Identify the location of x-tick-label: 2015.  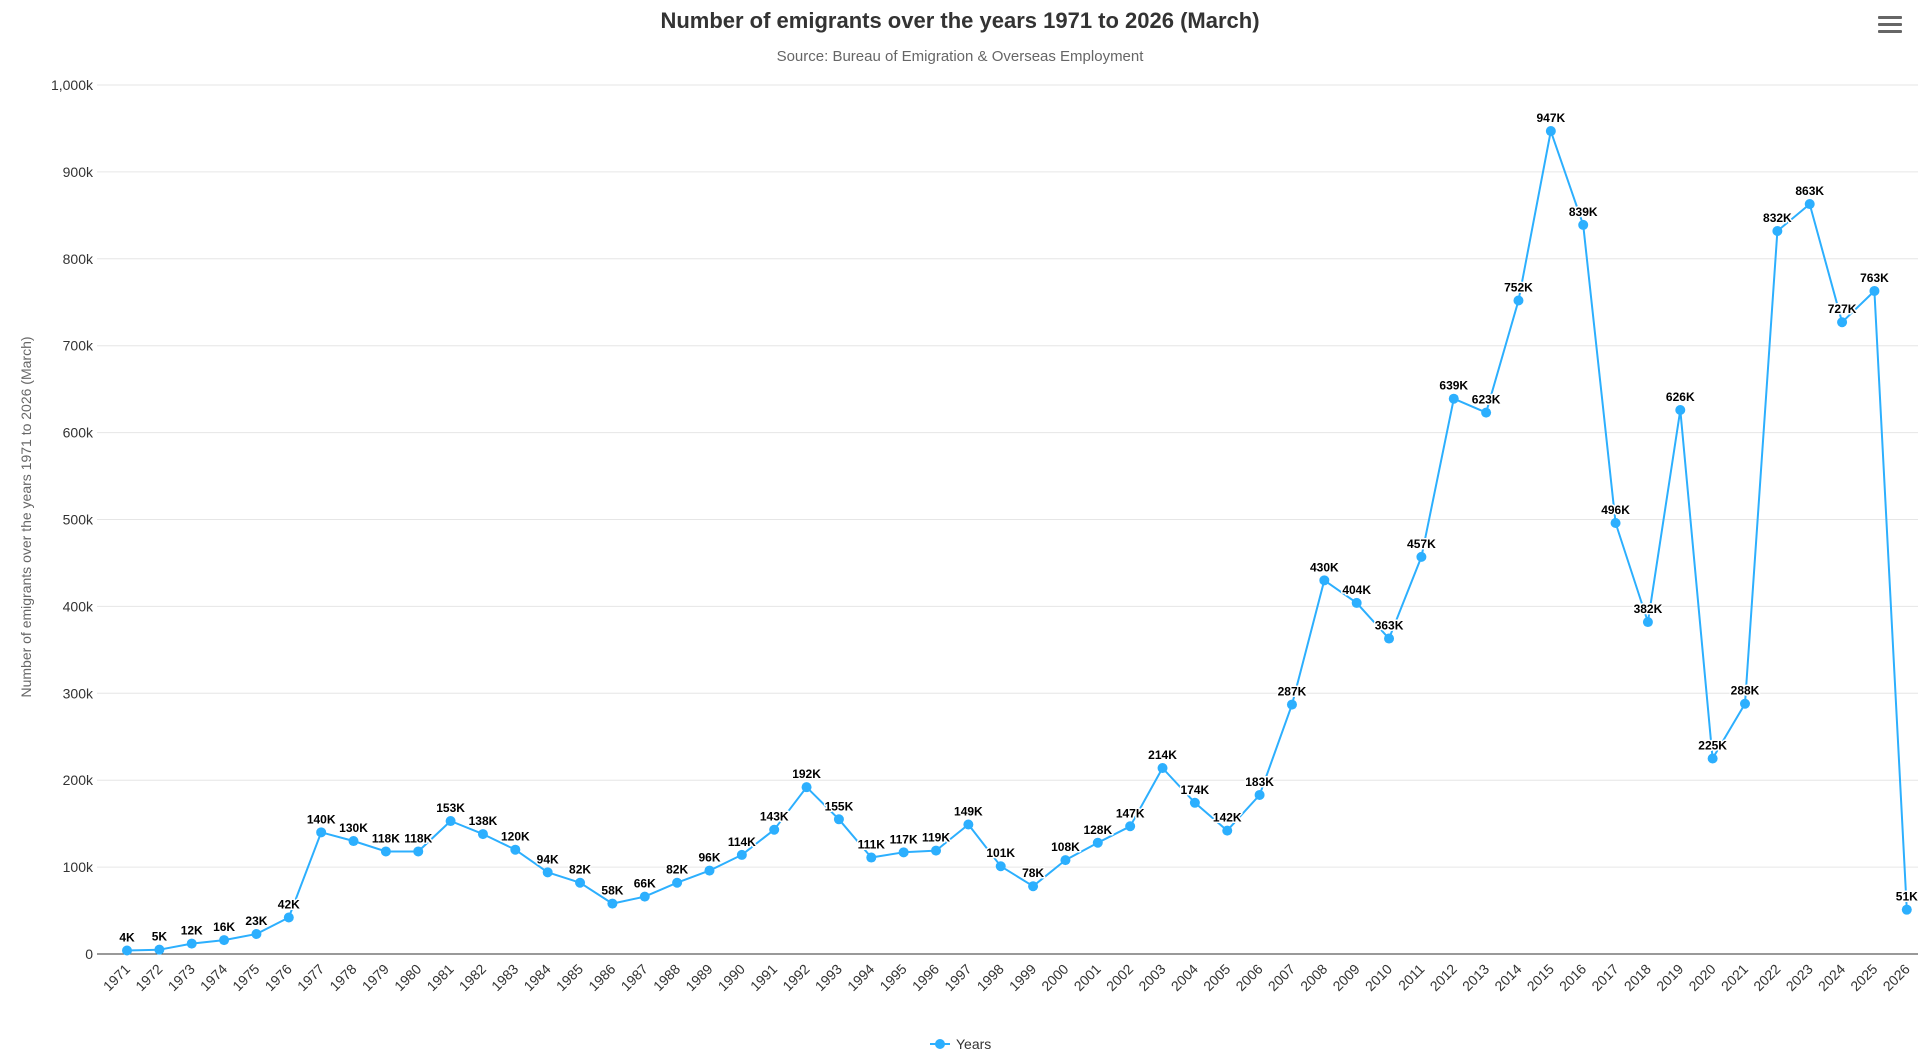
(1540, 977).